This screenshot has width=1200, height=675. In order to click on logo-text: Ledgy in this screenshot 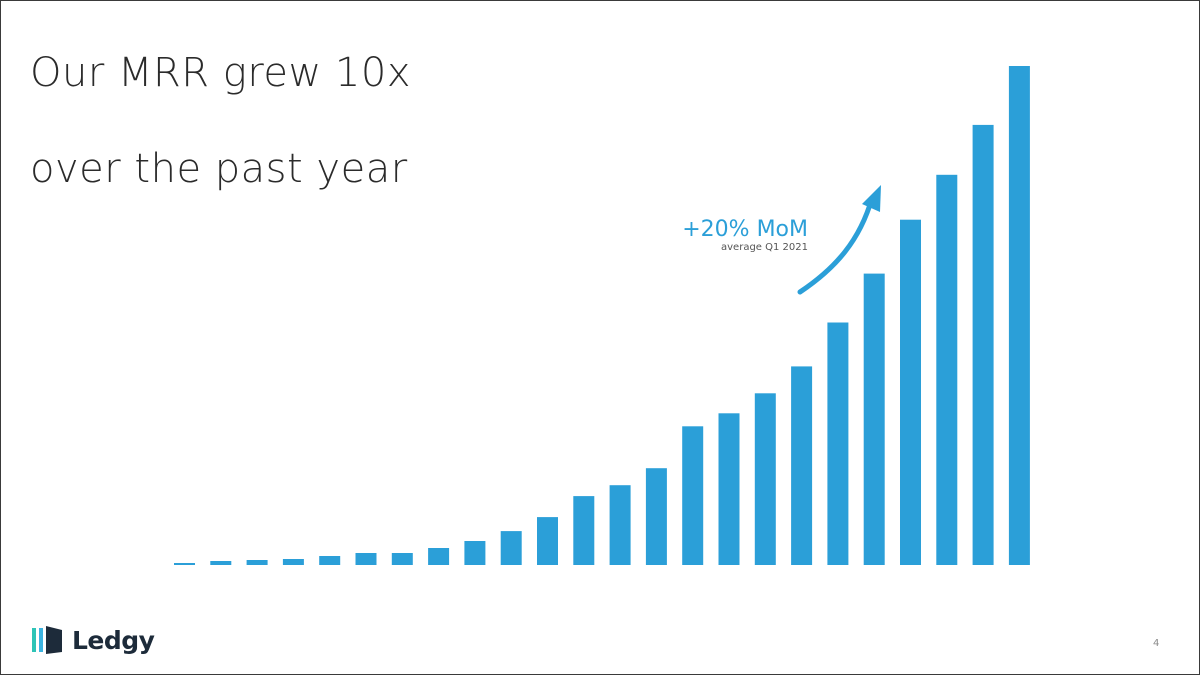, I will do `click(113, 640)`.